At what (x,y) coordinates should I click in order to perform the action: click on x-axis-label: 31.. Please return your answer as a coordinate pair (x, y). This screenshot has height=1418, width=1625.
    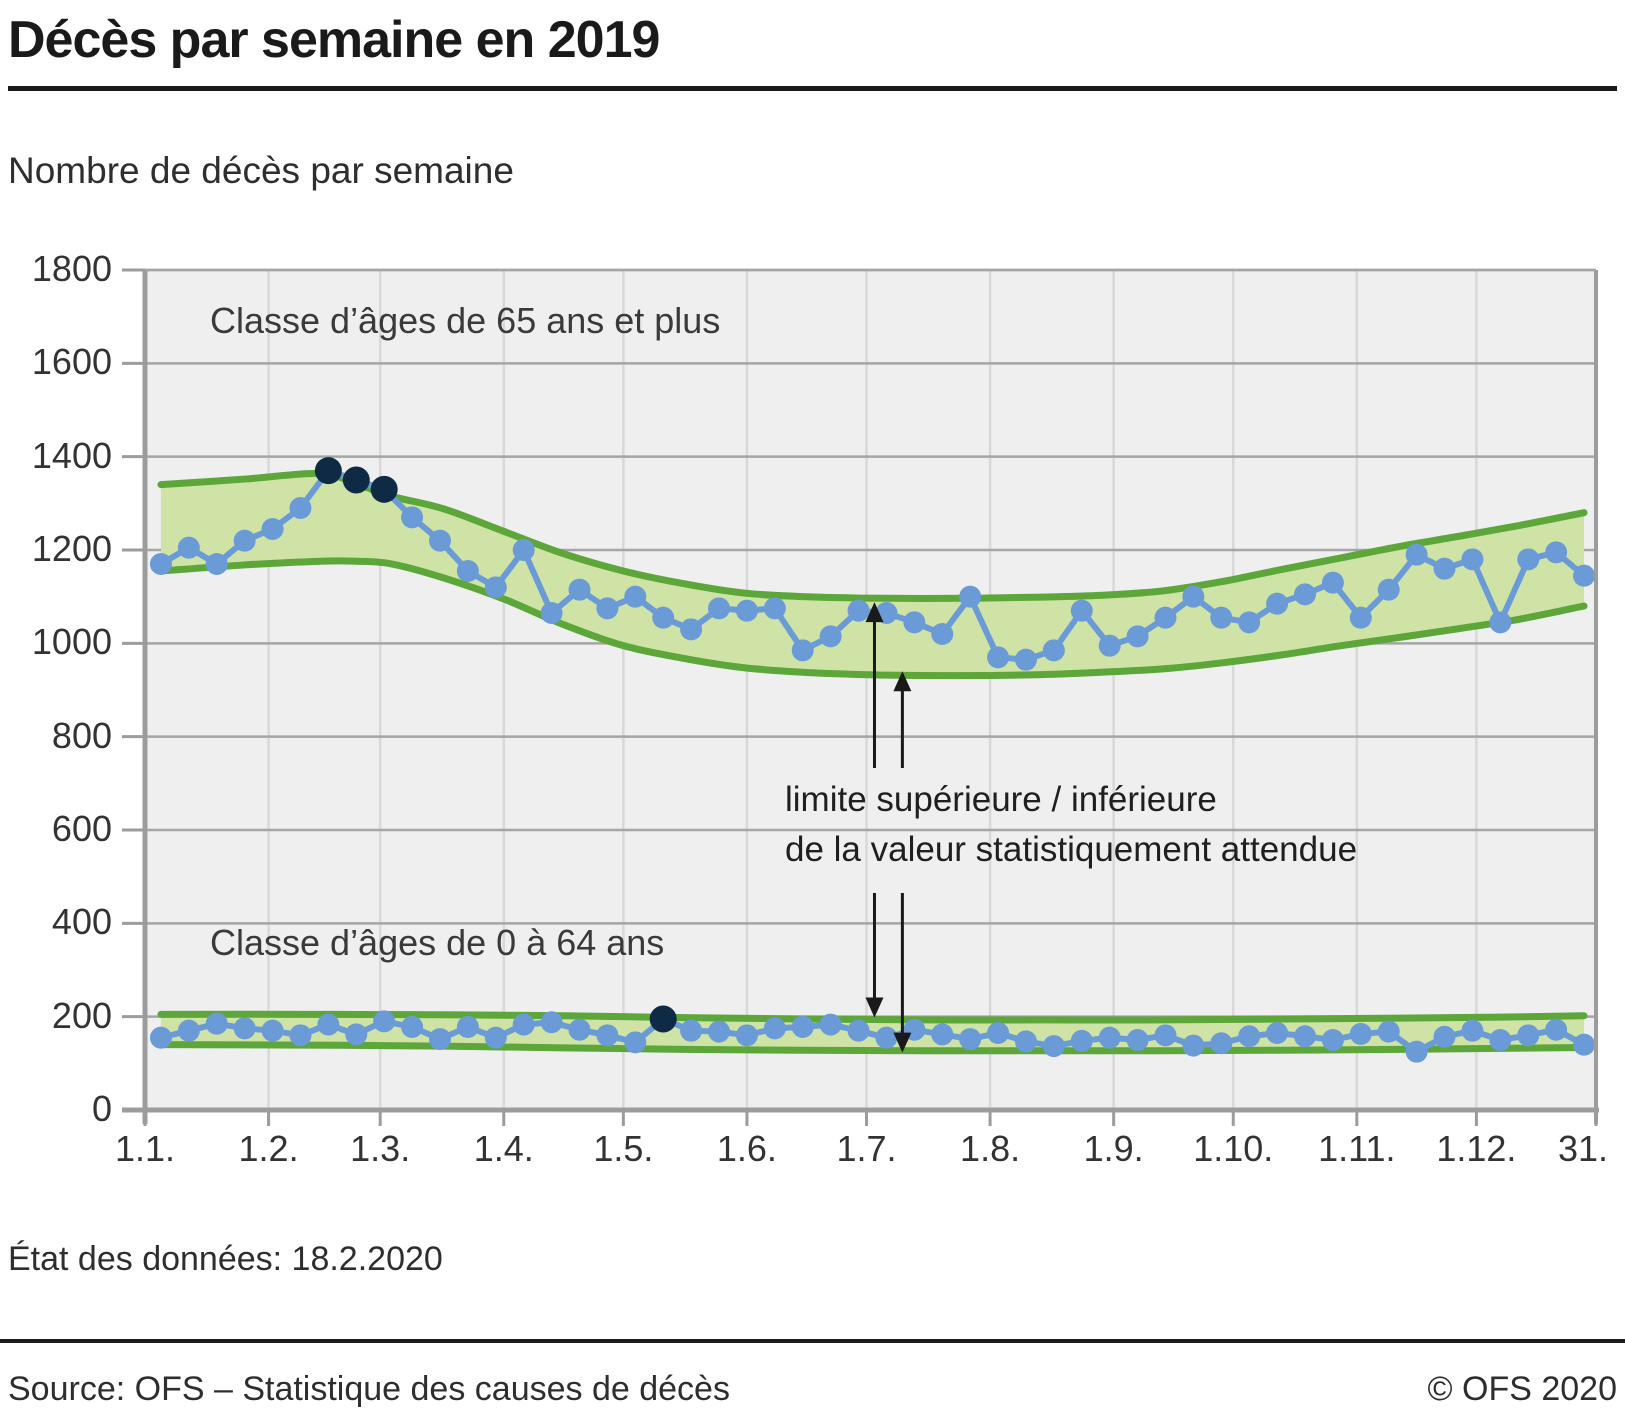
    Looking at the image, I should click on (1583, 1148).